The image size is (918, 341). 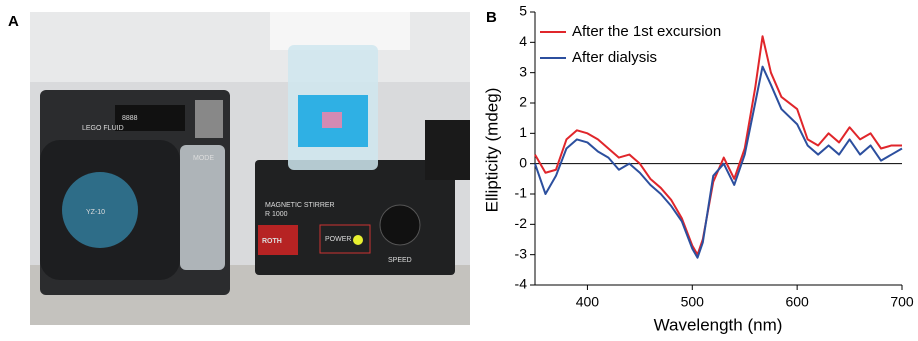 What do you see at coordinates (521, 253) in the screenshot?
I see `y-tick-label: -3` at bounding box center [521, 253].